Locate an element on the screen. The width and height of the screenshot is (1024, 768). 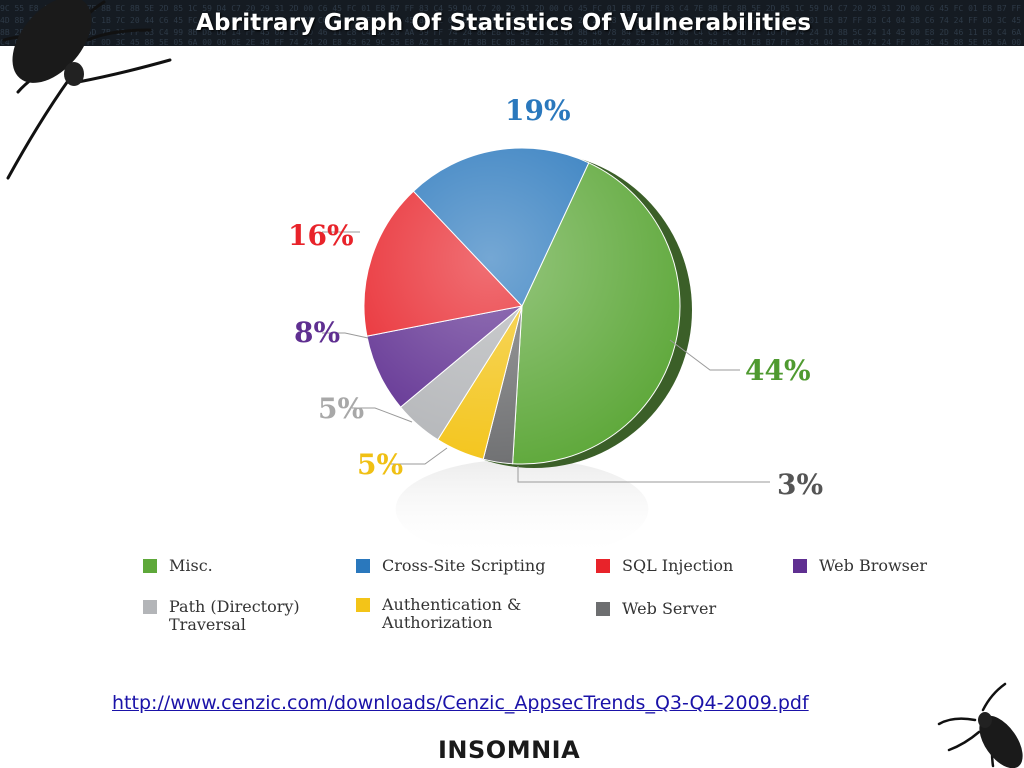
pie-reflection is located at coordinates (522, 509).